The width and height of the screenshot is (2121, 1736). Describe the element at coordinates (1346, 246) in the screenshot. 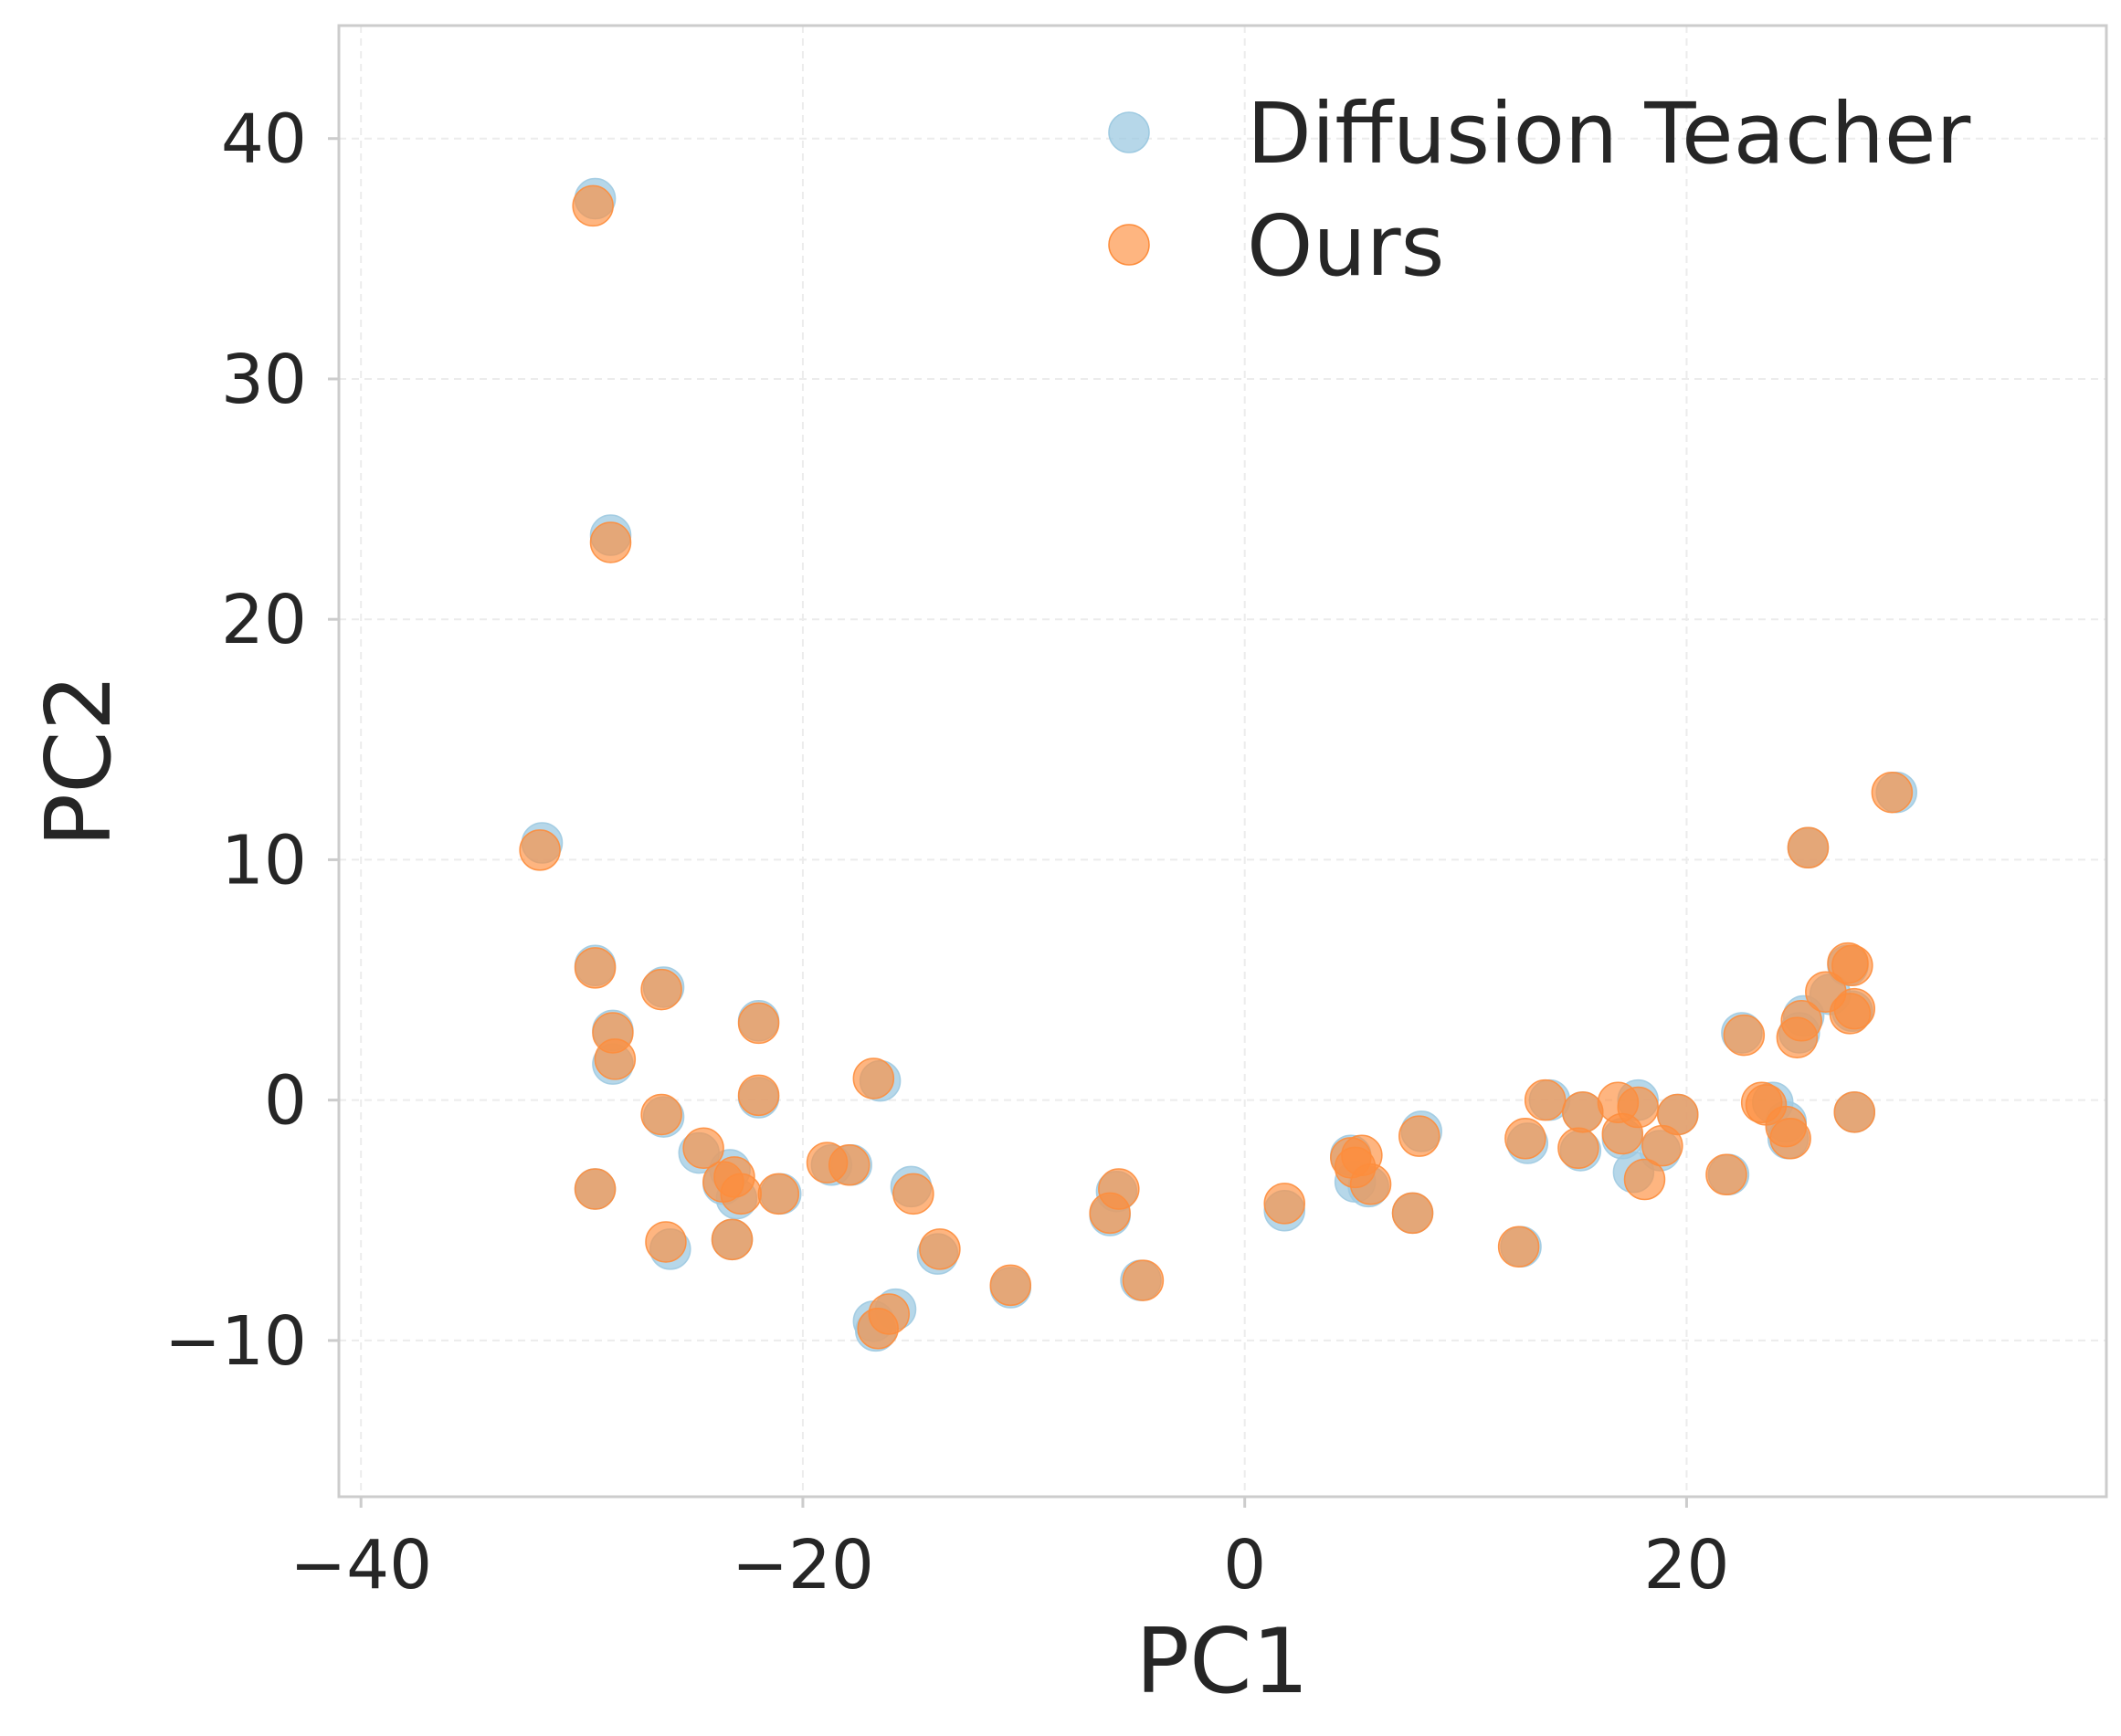

I see `legend-label: Ours` at that location.